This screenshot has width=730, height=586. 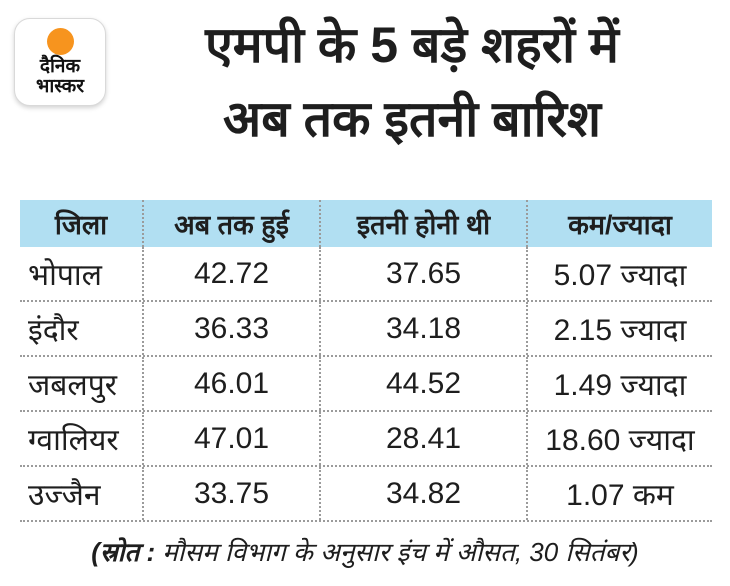 What do you see at coordinates (422, 438) in the screenshot?
I see `rain-expected-cell: 28.41` at bounding box center [422, 438].